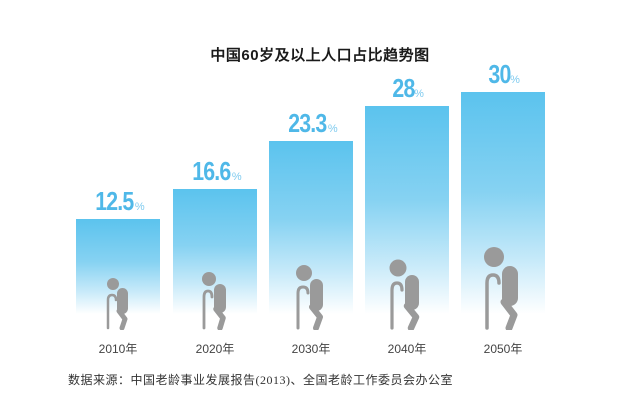 The height and width of the screenshot is (410, 640). Describe the element at coordinates (260, 380) in the screenshot. I see `data-source-note: 数据来源：中国老龄事业发展报告(2013)、全国老龄工作委员会办公室` at that location.